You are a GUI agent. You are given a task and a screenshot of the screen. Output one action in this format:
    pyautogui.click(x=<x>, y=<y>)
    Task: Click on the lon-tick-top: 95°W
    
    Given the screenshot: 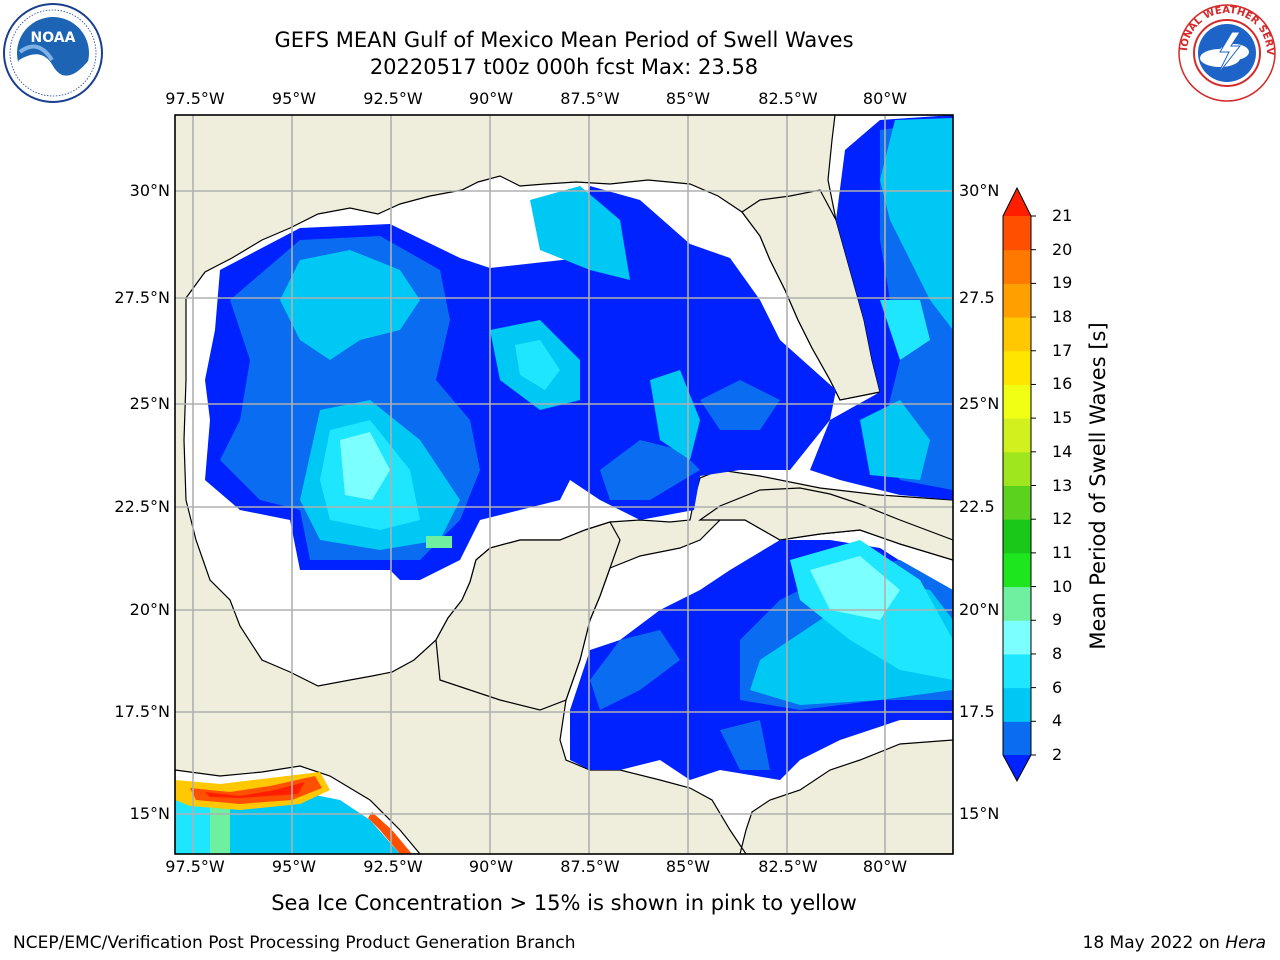 What is the action you would take?
    pyautogui.click(x=294, y=98)
    